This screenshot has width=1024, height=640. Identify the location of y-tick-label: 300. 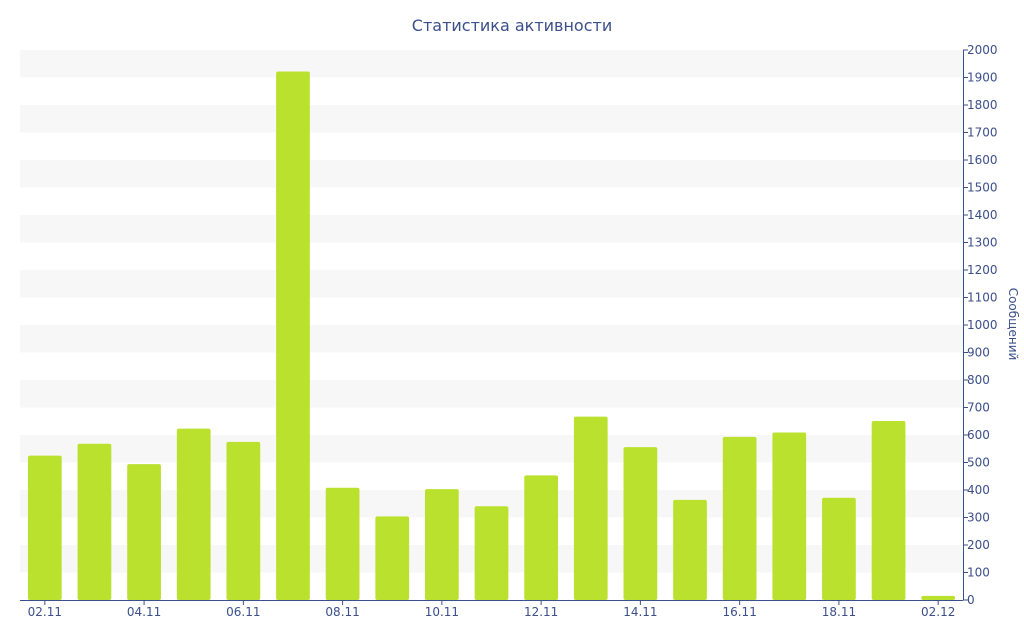
(978, 518).